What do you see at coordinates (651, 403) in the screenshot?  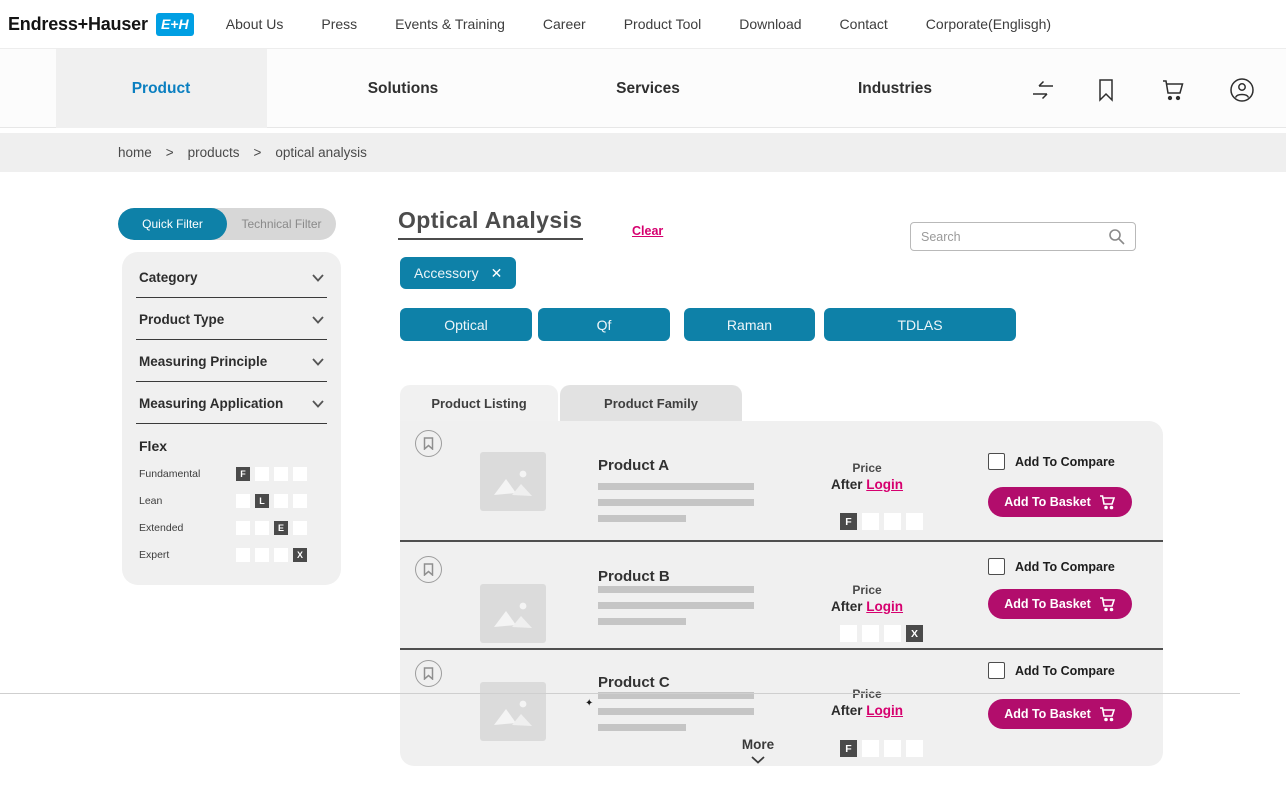 I see `tab-product-family: Product Family` at bounding box center [651, 403].